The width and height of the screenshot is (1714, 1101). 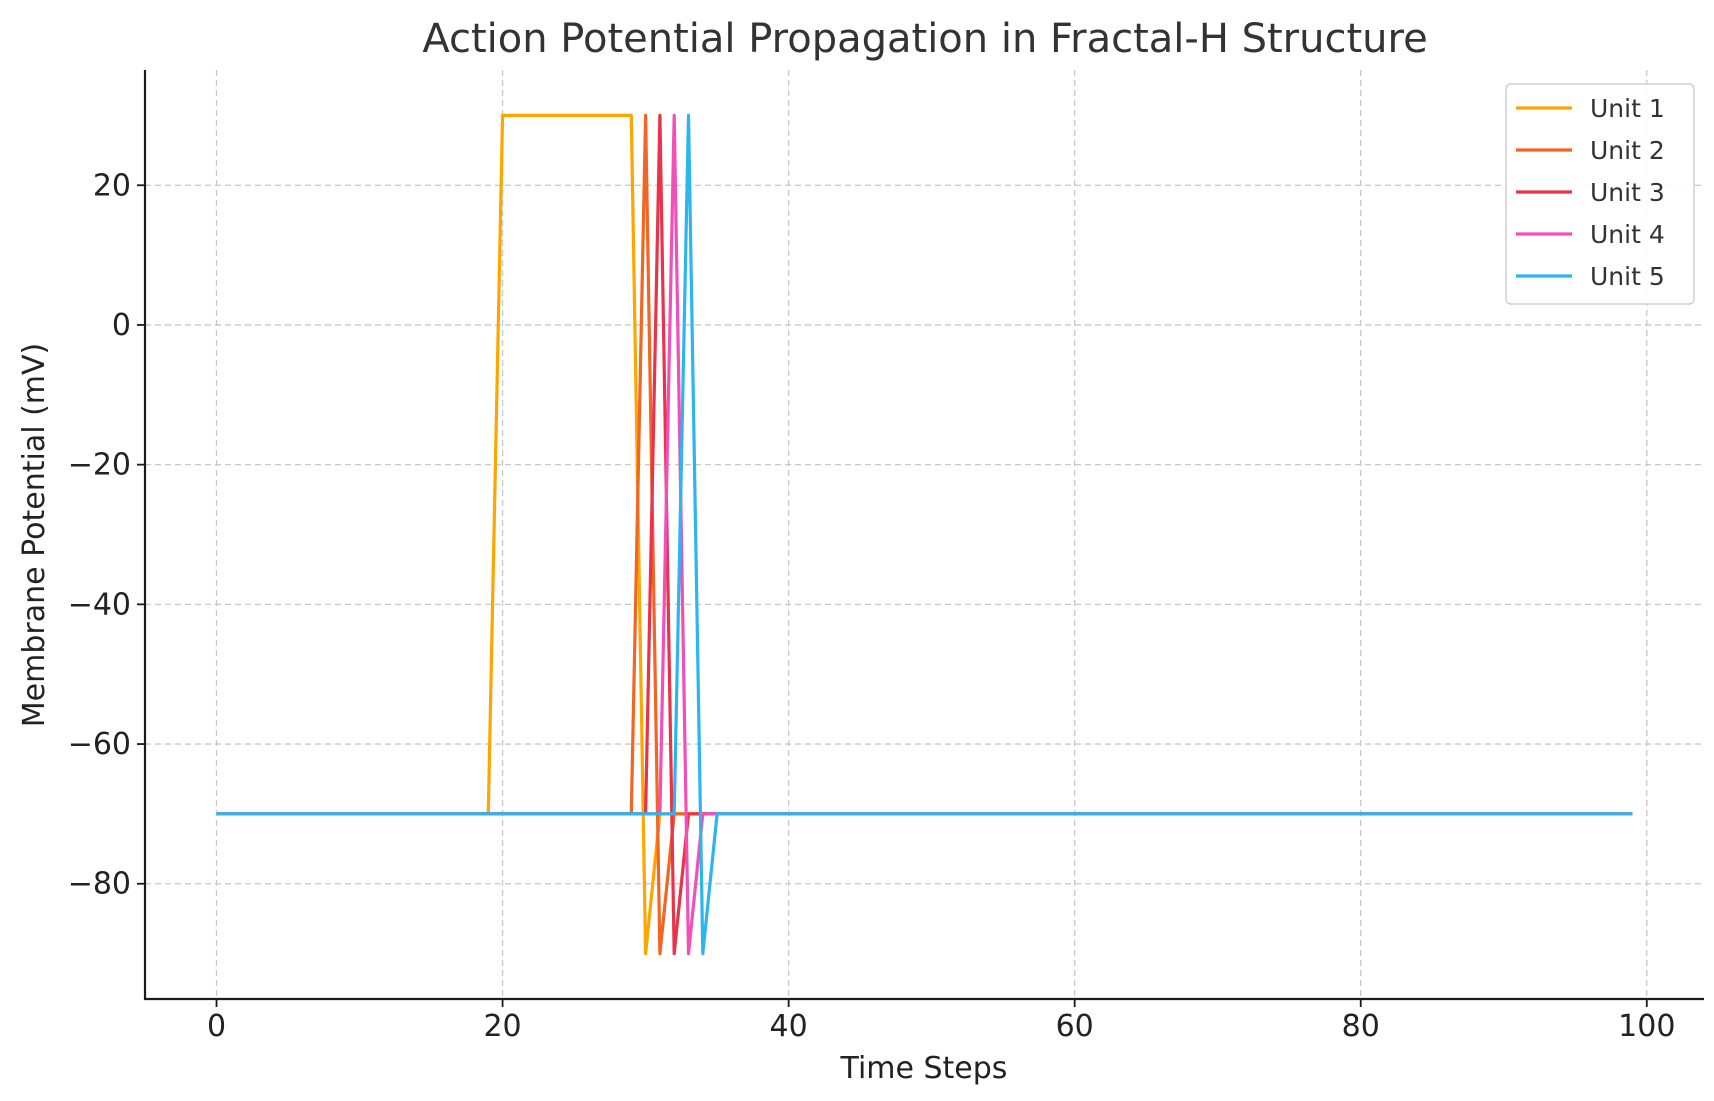 What do you see at coordinates (1627, 108) in the screenshot?
I see `legend-label-unit-1: Unit 1` at bounding box center [1627, 108].